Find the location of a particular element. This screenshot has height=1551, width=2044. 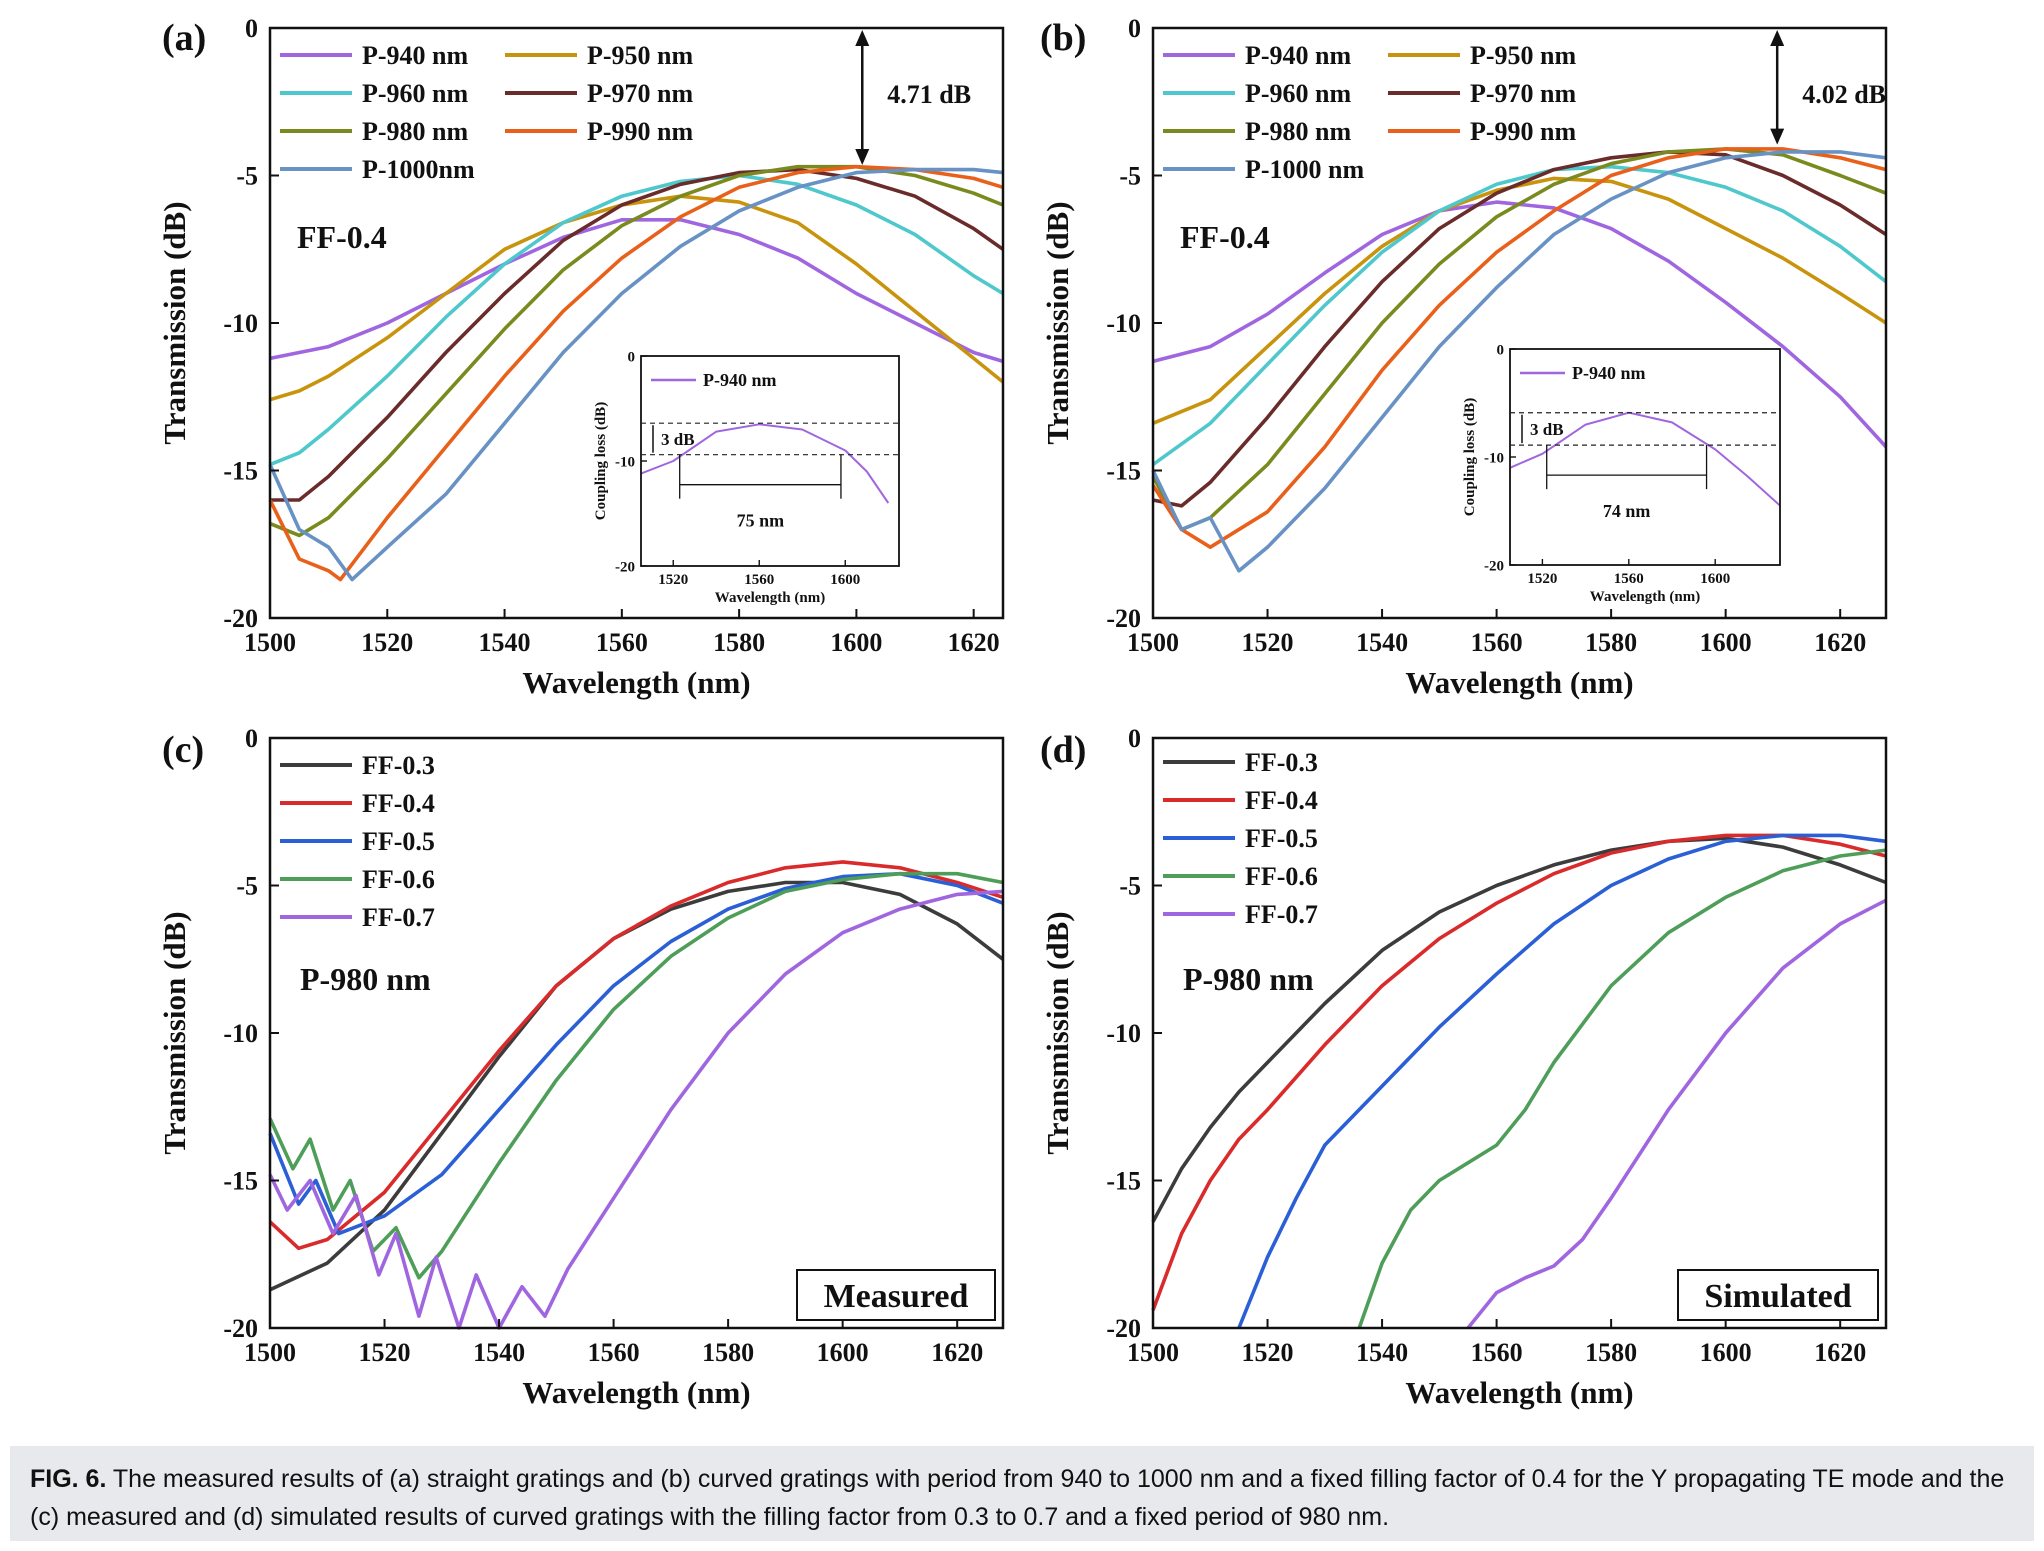

inset-legend-entry: P-940 nm is located at coordinates (740, 380).